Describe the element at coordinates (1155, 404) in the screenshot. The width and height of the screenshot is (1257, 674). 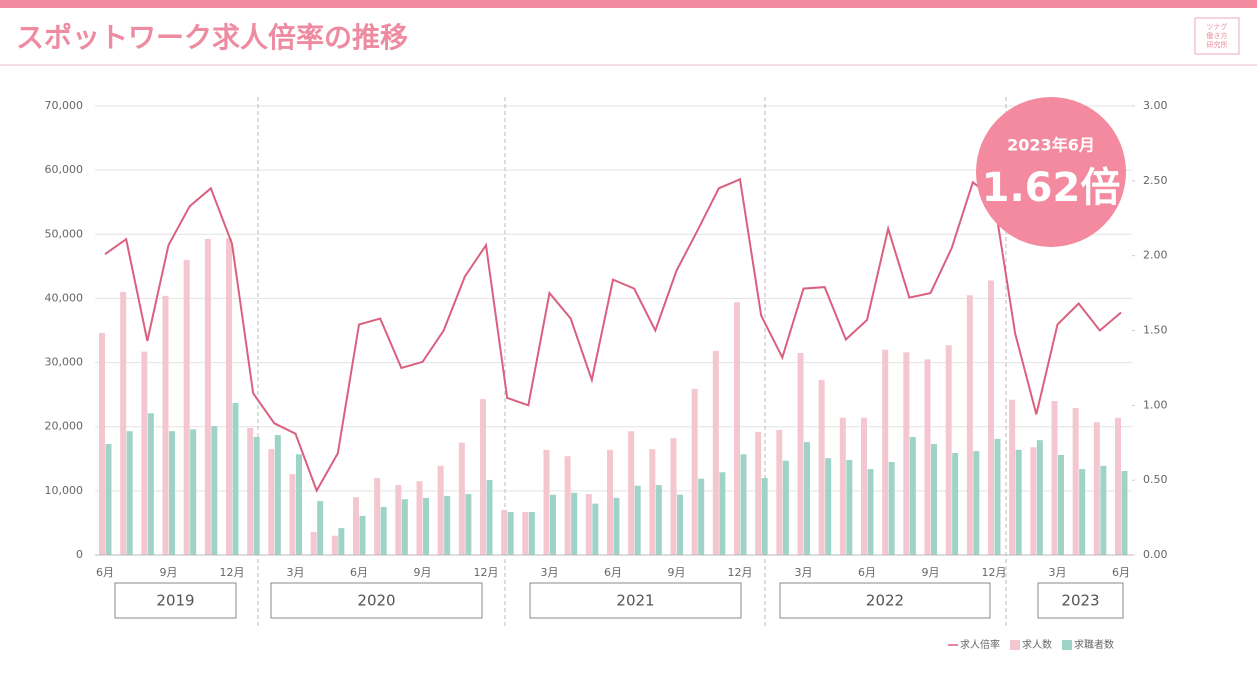
I see `y2-tick-label: 1.00` at that location.